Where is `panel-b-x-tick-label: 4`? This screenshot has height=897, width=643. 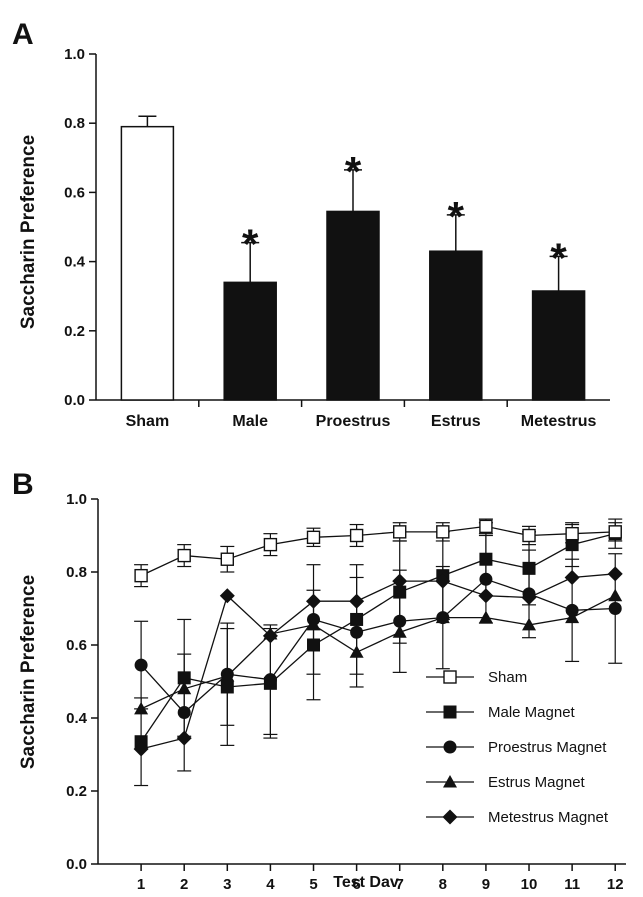
panel-b-x-tick-label: 4 is located at coordinates (270, 884).